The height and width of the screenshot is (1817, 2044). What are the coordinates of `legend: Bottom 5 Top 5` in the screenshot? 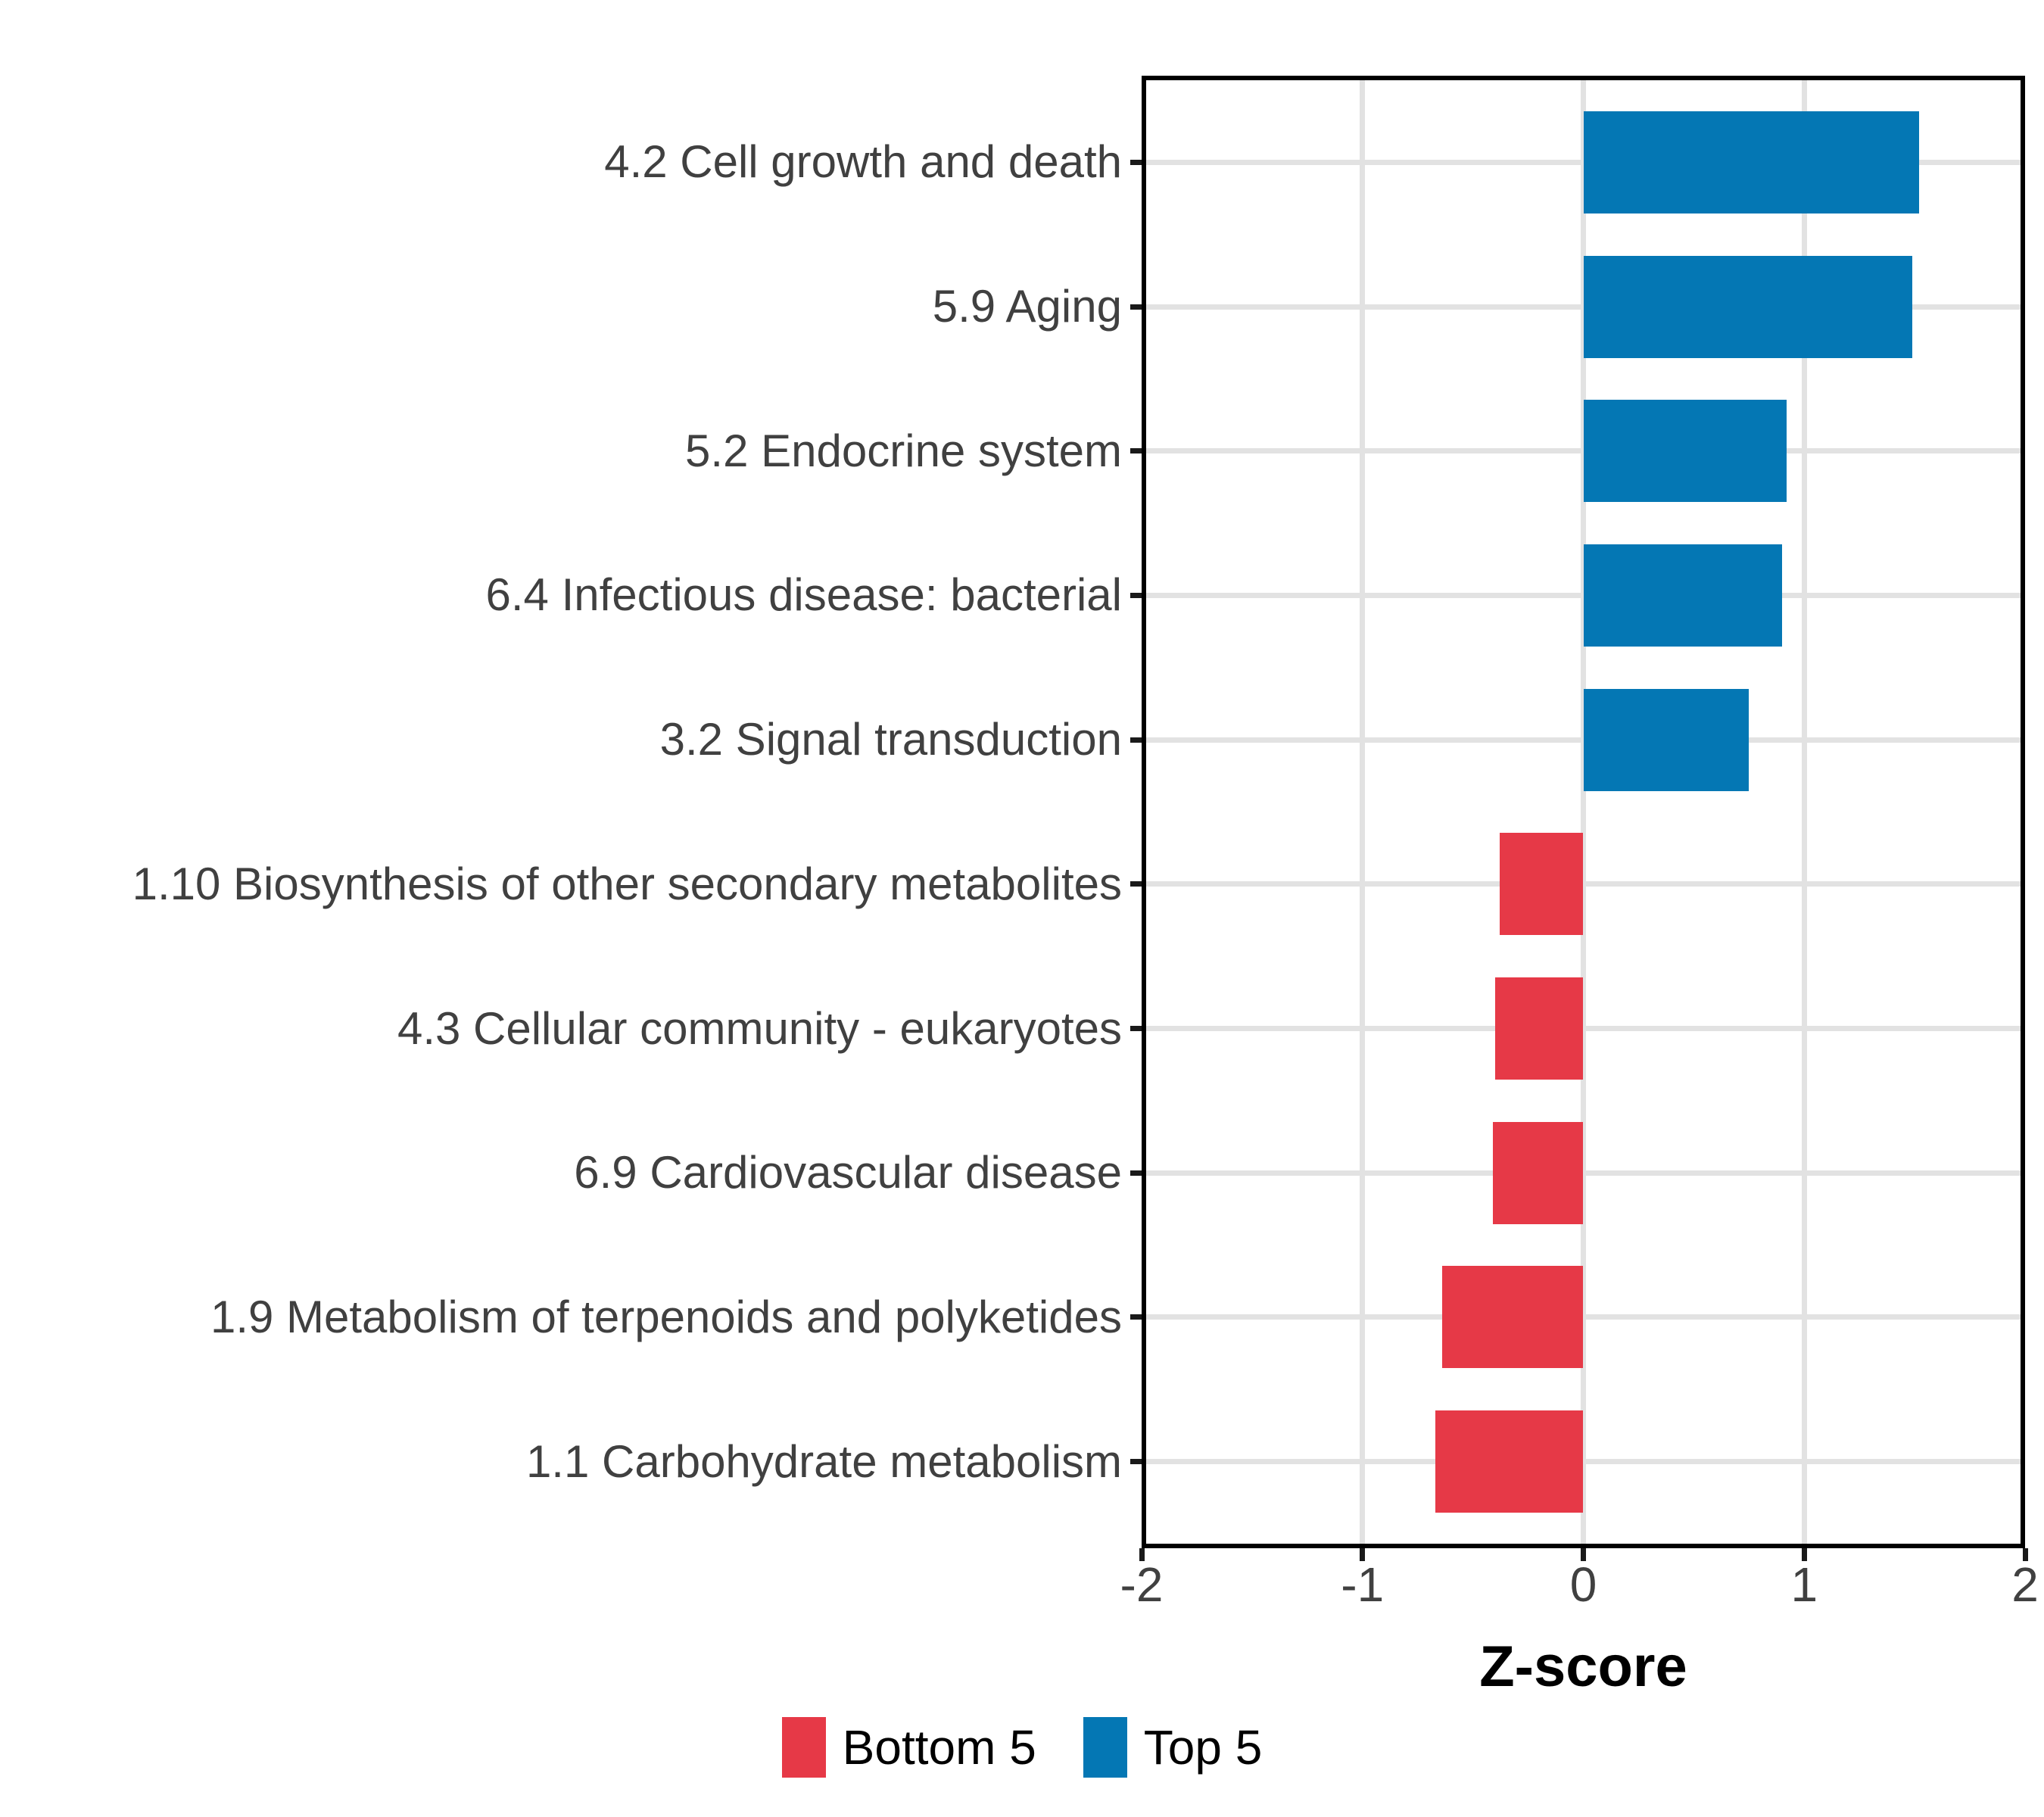 It's located at (1022, 1747).